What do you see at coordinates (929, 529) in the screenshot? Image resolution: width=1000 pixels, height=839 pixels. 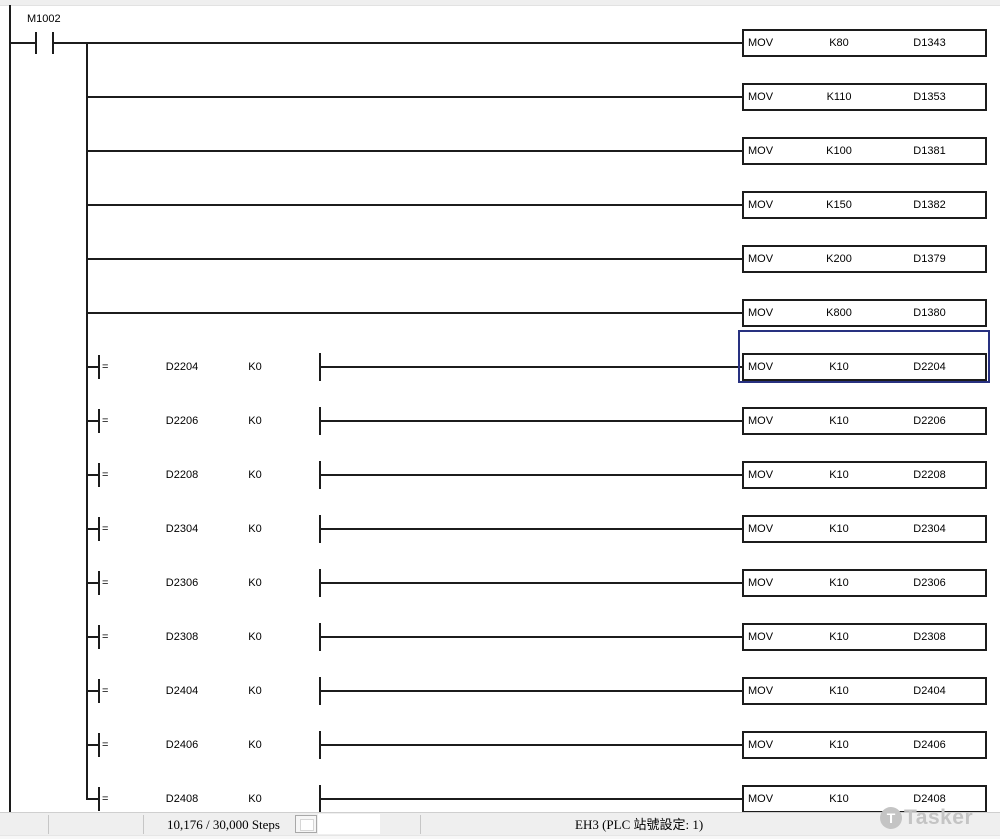 I see `mov-destination-operand: D2304` at bounding box center [929, 529].